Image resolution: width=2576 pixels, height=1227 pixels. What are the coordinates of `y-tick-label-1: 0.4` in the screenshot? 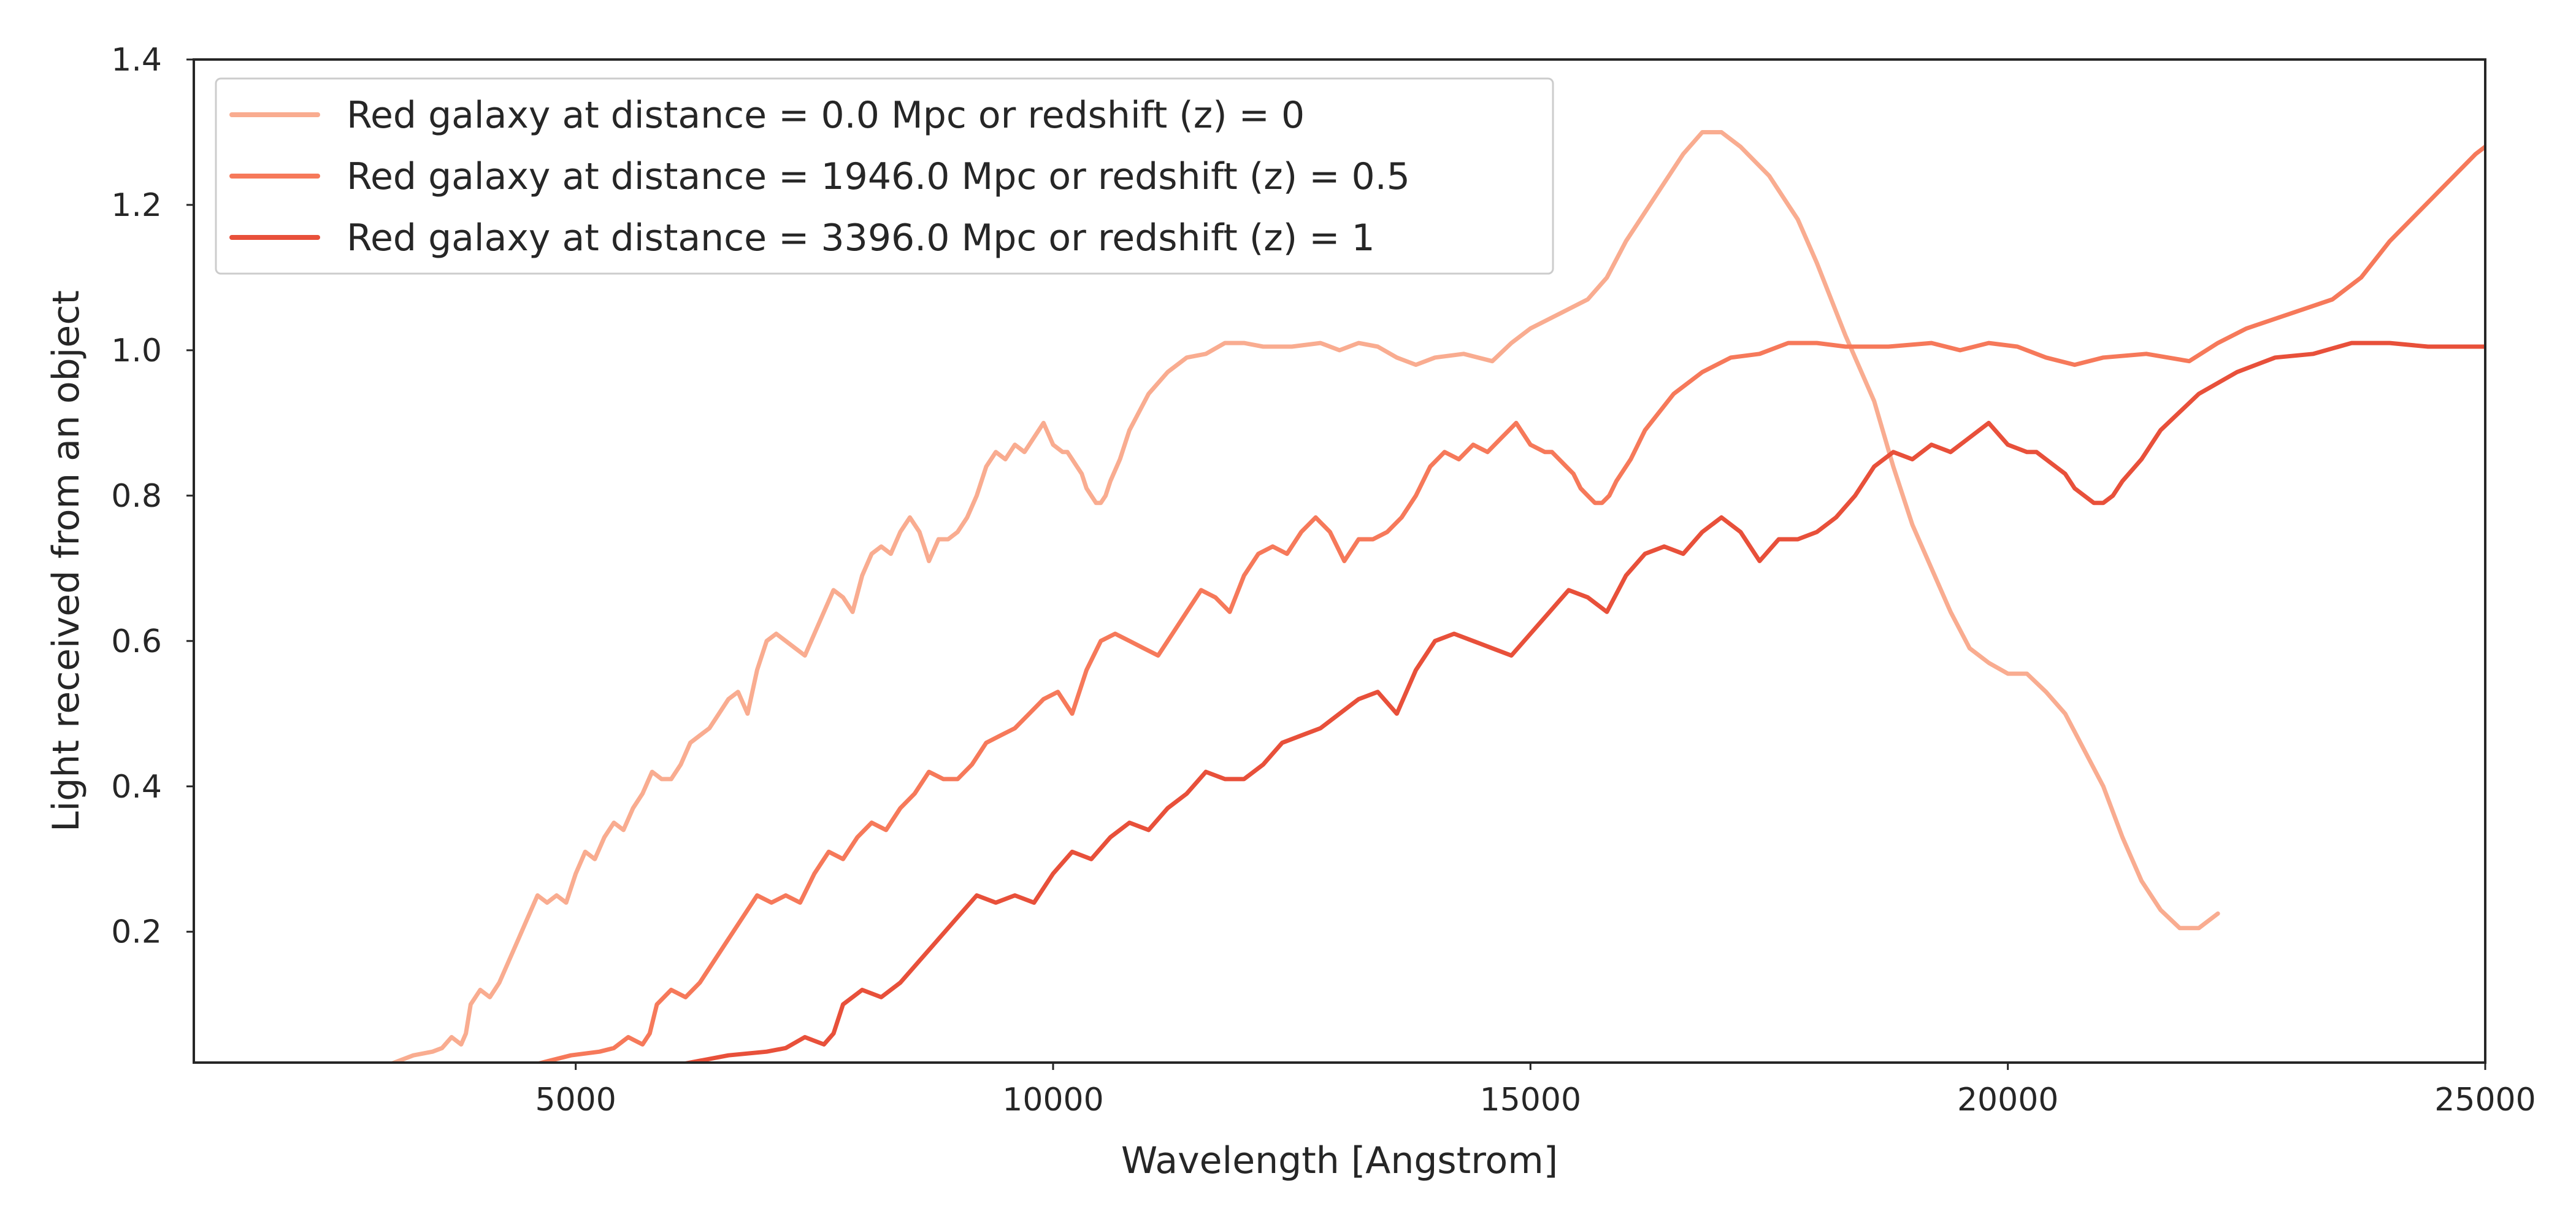 It's located at (136, 787).